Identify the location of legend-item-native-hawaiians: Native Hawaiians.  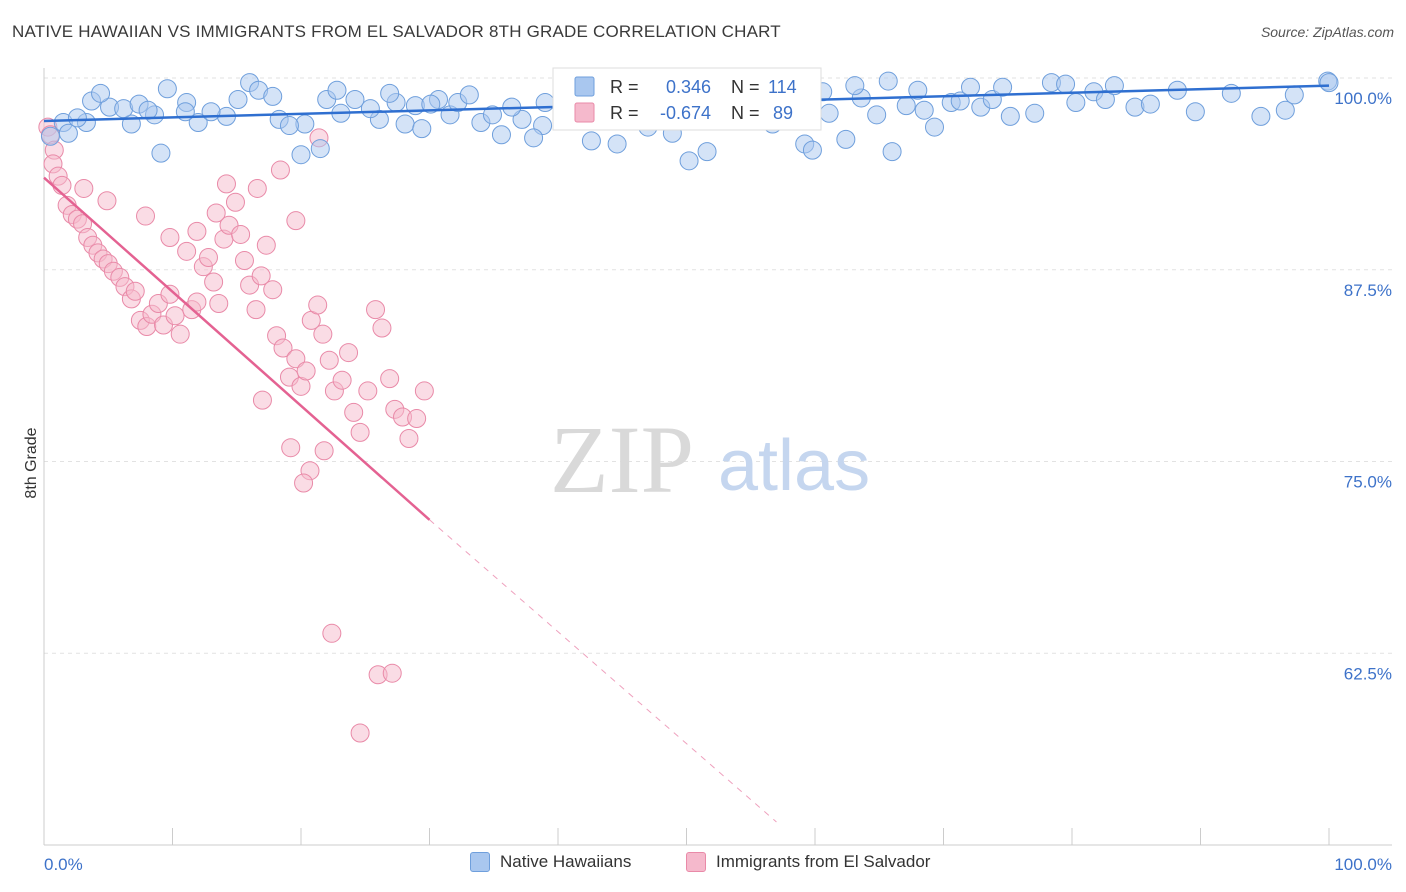
(550, 862).